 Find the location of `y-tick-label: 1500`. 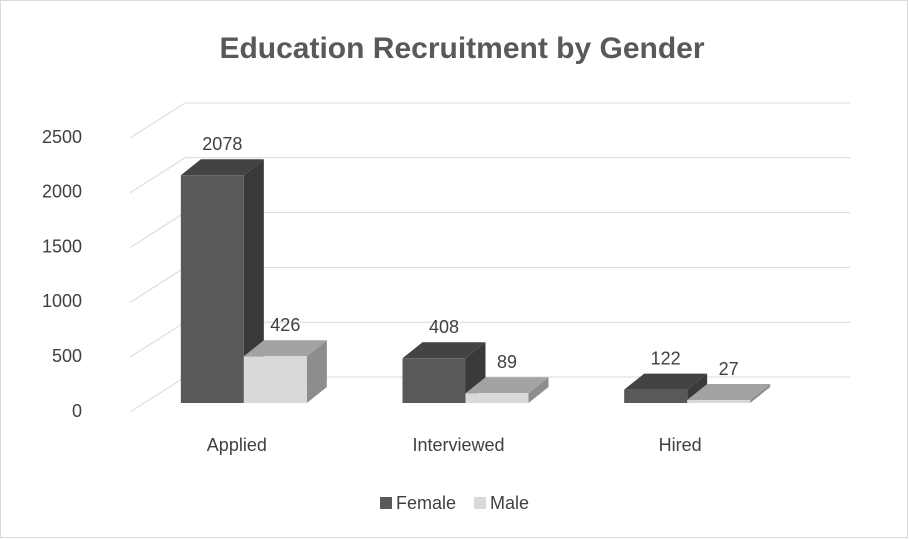

y-tick-label: 1500 is located at coordinates (62, 246).